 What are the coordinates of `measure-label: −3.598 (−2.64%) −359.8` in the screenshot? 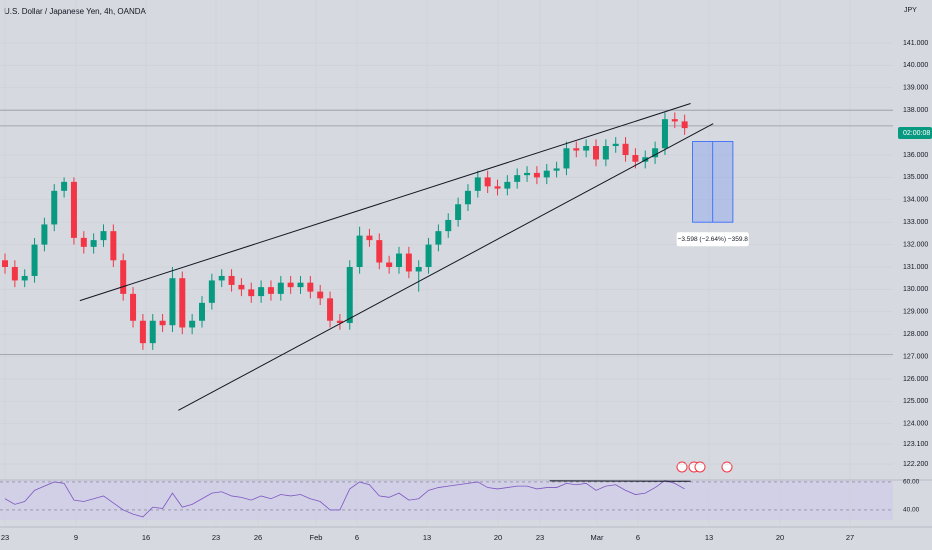 It's located at (713, 239).